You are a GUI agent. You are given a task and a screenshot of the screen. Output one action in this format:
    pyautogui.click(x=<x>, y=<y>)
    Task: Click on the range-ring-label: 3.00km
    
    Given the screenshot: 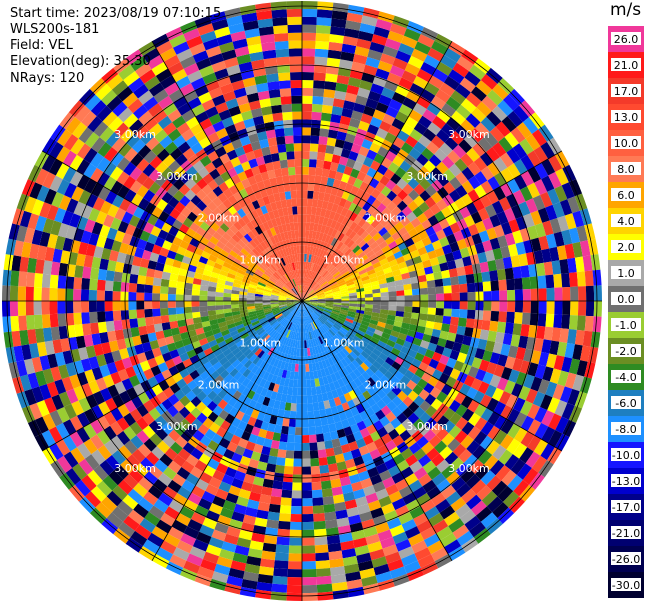 What is the action you would take?
    pyautogui.click(x=135, y=468)
    